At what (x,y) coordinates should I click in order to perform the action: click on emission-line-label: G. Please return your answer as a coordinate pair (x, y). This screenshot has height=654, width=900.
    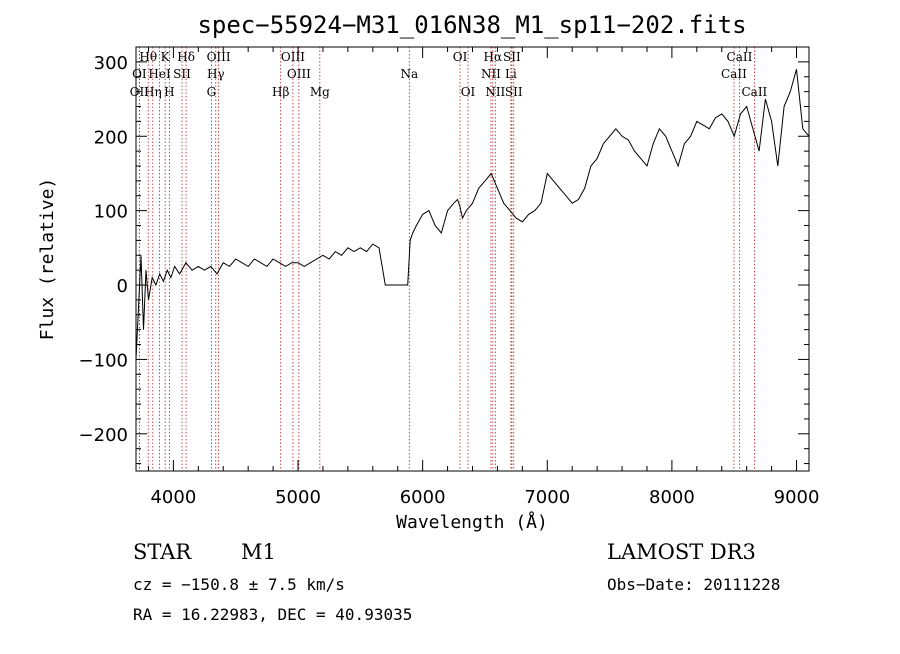
    Looking at the image, I should click on (212, 92).